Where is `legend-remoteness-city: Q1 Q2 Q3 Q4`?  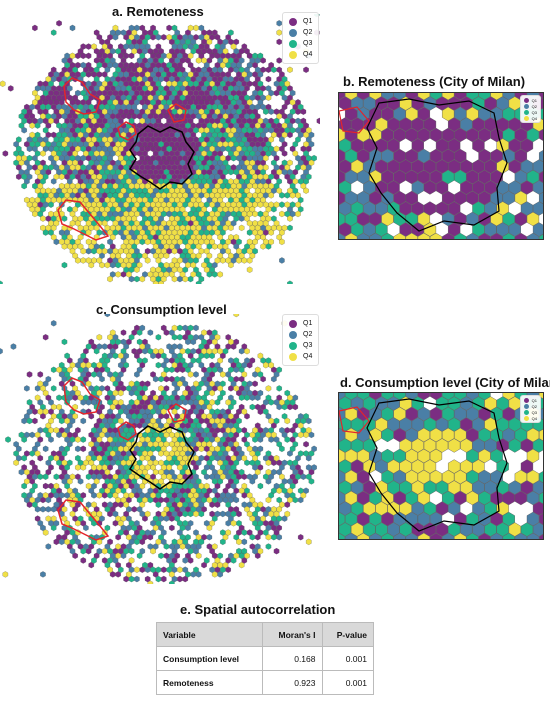
legend-remoteness-city: Q1 Q2 Q3 Q4 is located at coordinates (530, 109).